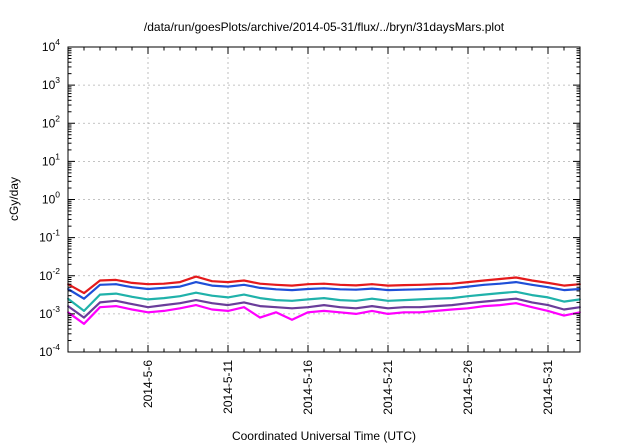  I want to click on y-tick-label: 10⁻², so click(49, 274).